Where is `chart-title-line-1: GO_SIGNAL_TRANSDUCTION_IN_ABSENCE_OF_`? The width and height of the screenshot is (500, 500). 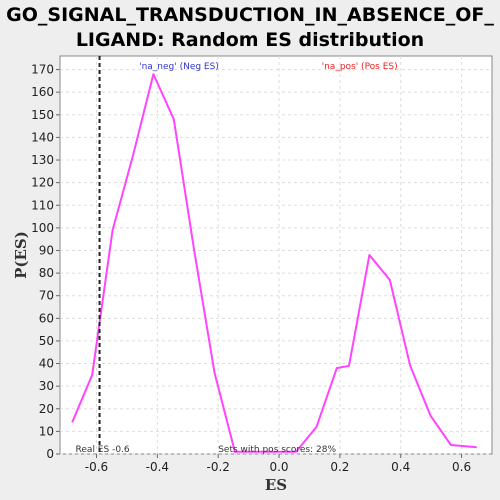 chart-title-line-1: GO_SIGNAL_TRANSDUCTION_IN_ABSENCE_OF_ is located at coordinates (250, 15).